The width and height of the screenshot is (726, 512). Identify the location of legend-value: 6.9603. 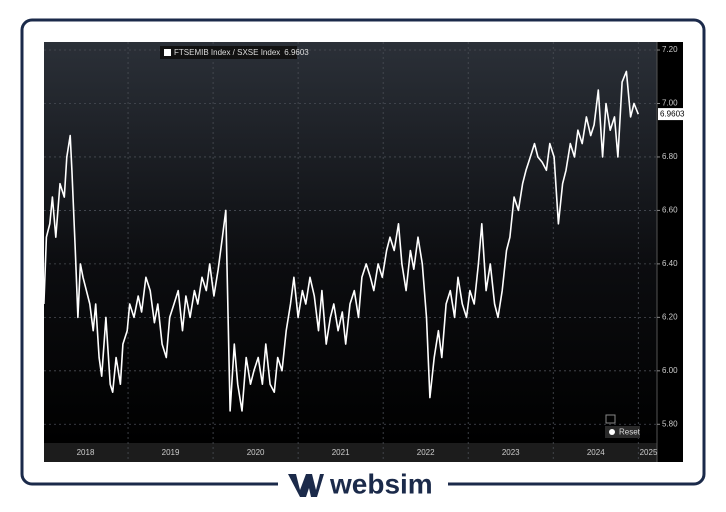
(296, 52).